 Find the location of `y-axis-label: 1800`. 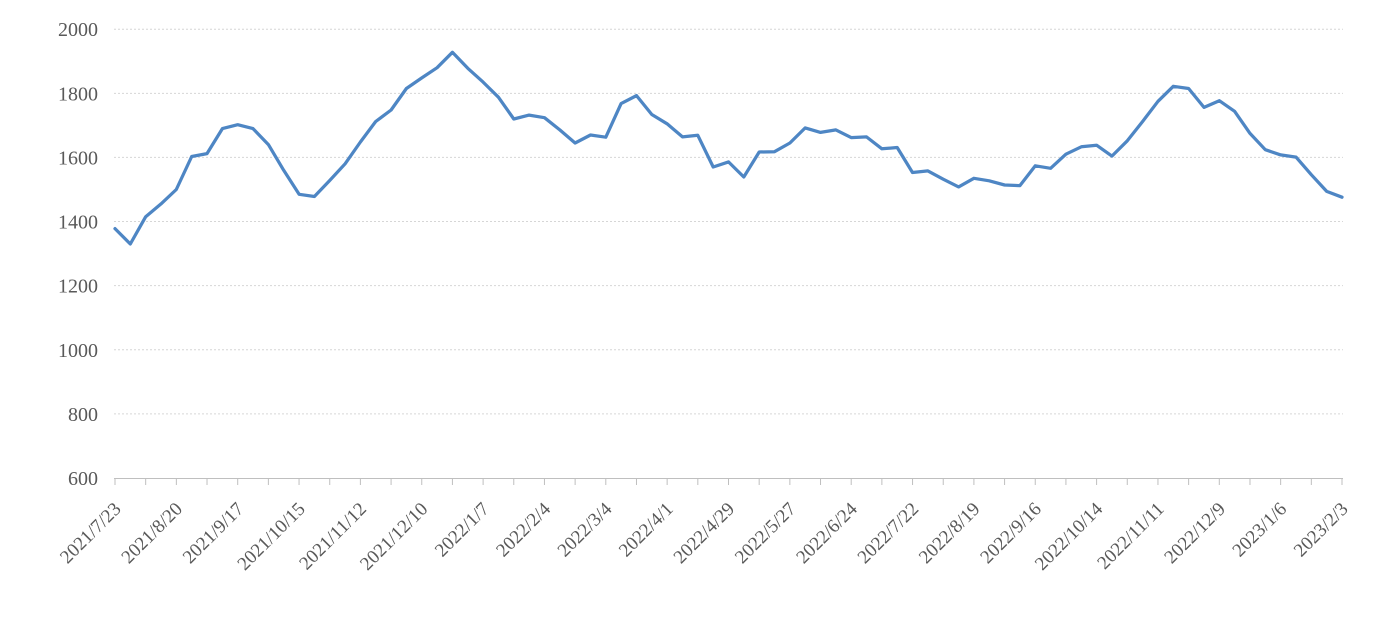

y-axis-label: 1800 is located at coordinates (78, 94).